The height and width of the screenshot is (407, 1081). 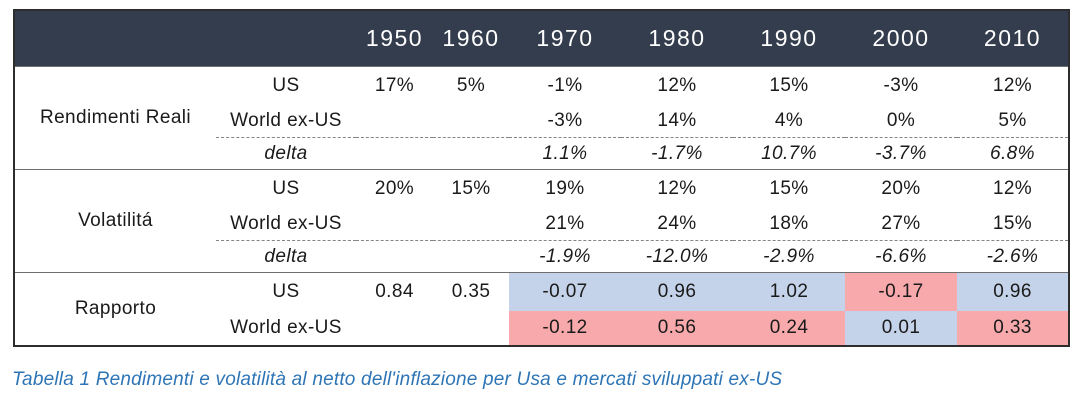 I want to click on year-header: 1970, so click(x=565, y=38).